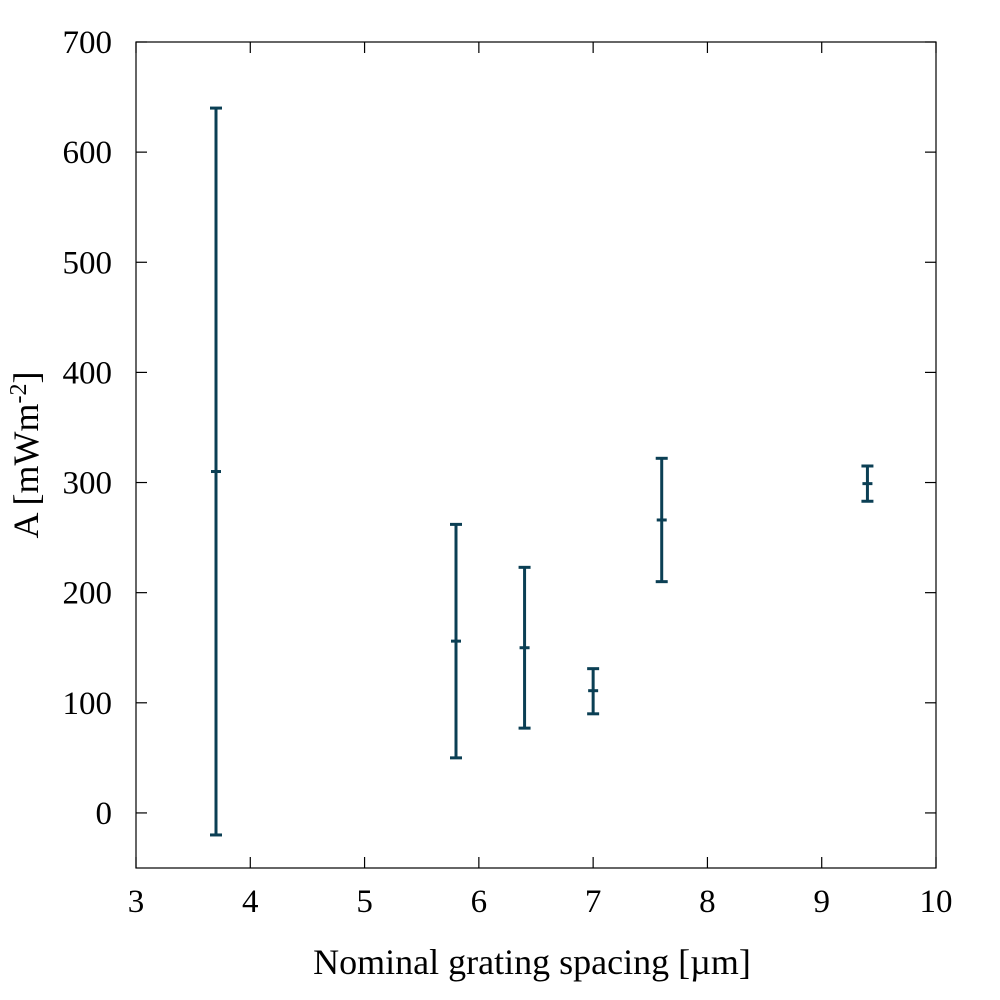  What do you see at coordinates (88, 43) in the screenshot?
I see `y-tick-label: 700` at bounding box center [88, 43].